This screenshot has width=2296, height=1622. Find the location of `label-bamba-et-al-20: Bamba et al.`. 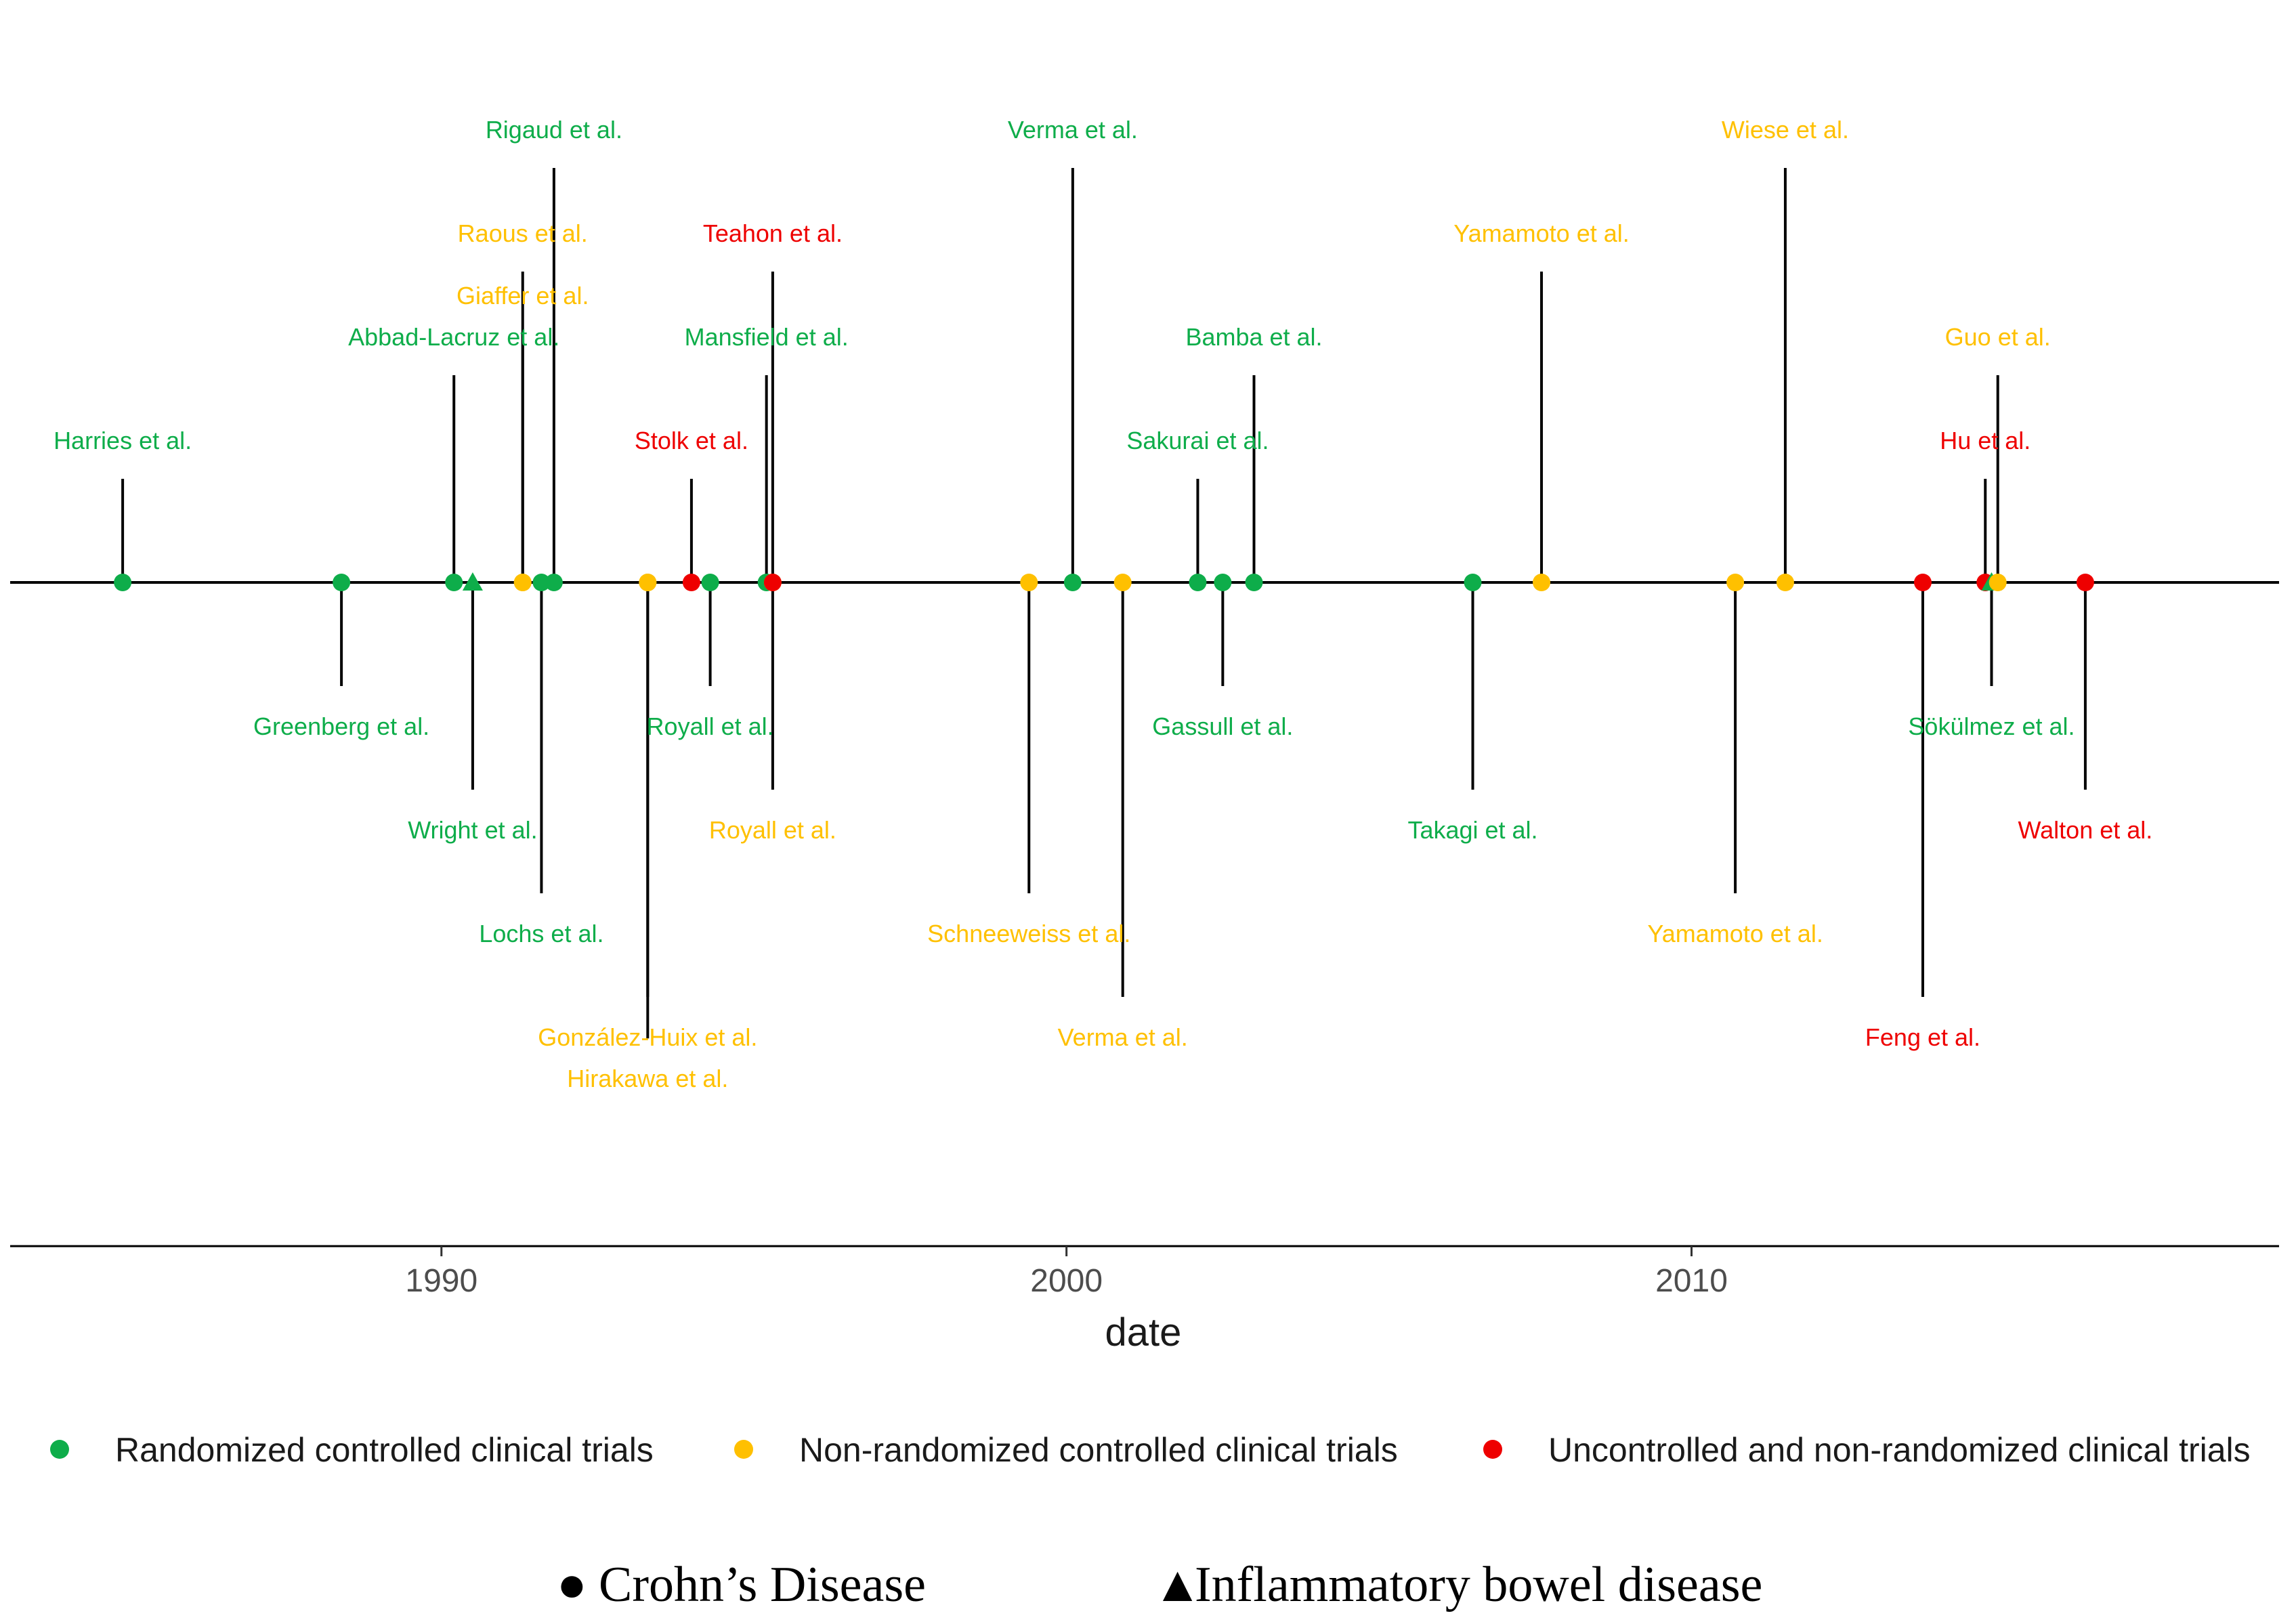

label-bamba-et-al-20: Bamba et al. is located at coordinates (1253, 337).